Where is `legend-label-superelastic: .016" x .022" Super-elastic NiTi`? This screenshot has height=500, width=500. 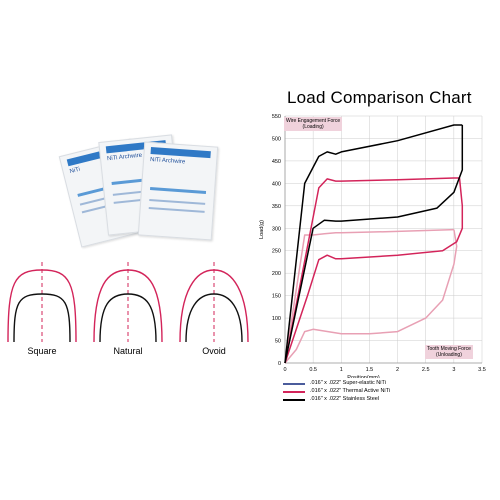 legend-label-superelastic: .016" x .022" Super-elastic NiTi is located at coordinates (348, 383).